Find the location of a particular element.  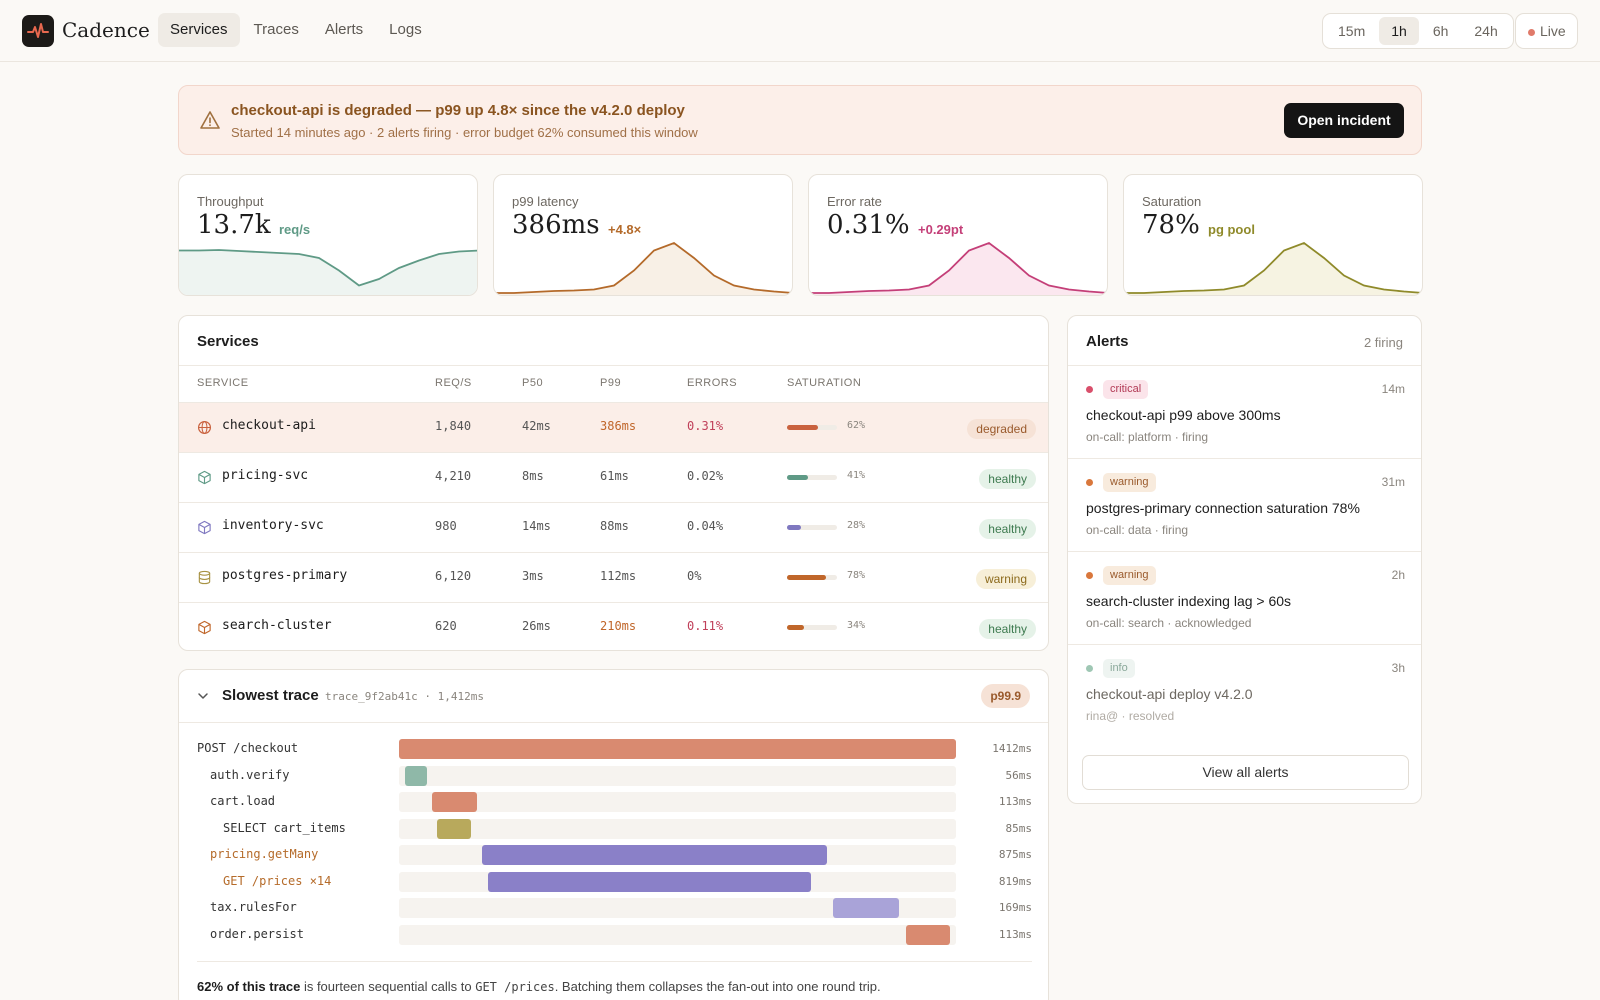

view-all-alerts-button: View all alerts is located at coordinates (1245, 772).